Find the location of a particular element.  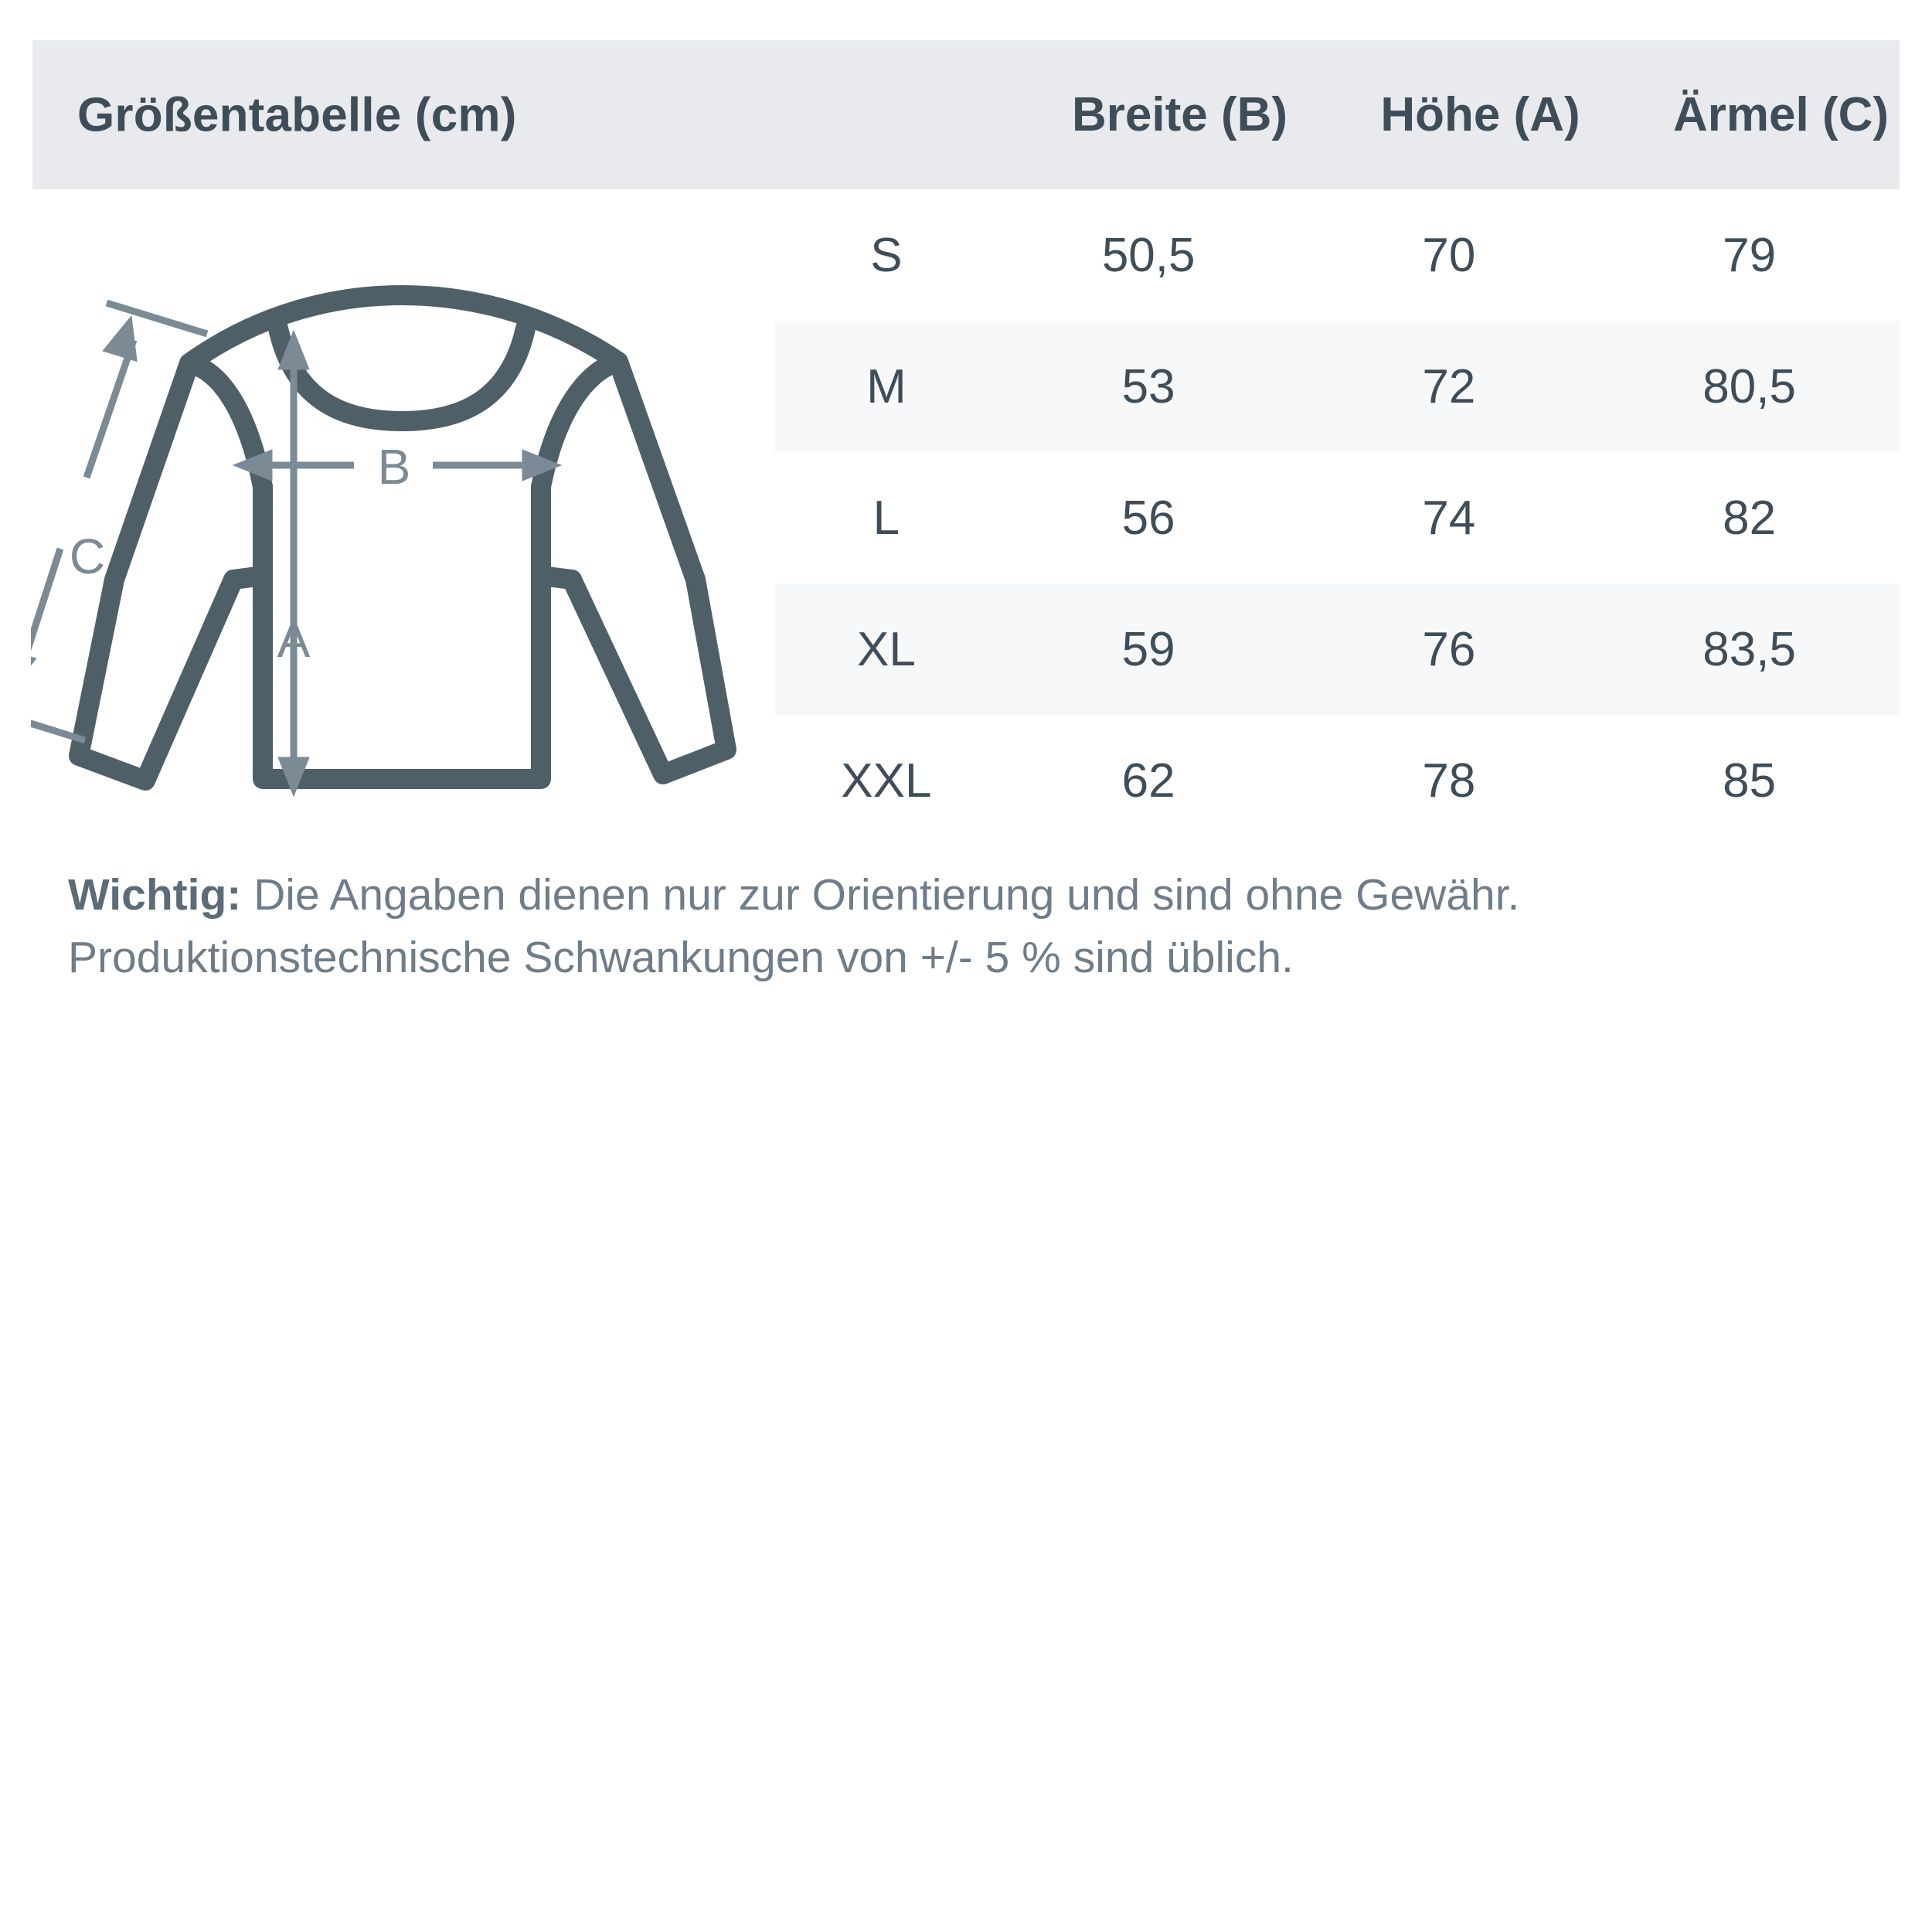

cell-hoehe: 72 is located at coordinates (1449, 386).